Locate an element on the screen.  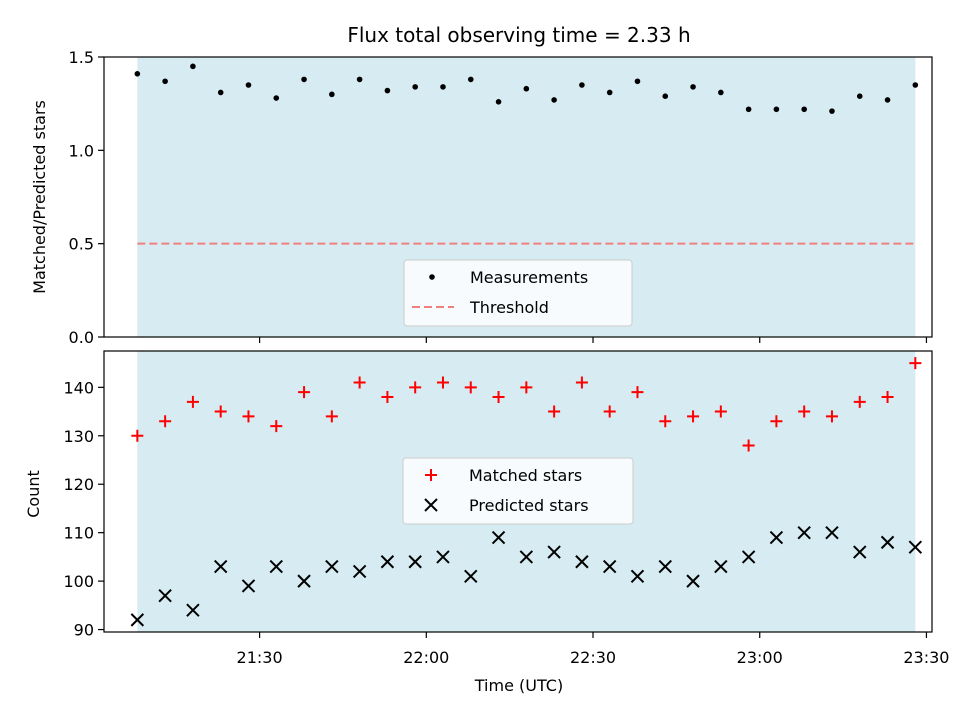
y-tick-label: 130 is located at coordinates (78, 436).